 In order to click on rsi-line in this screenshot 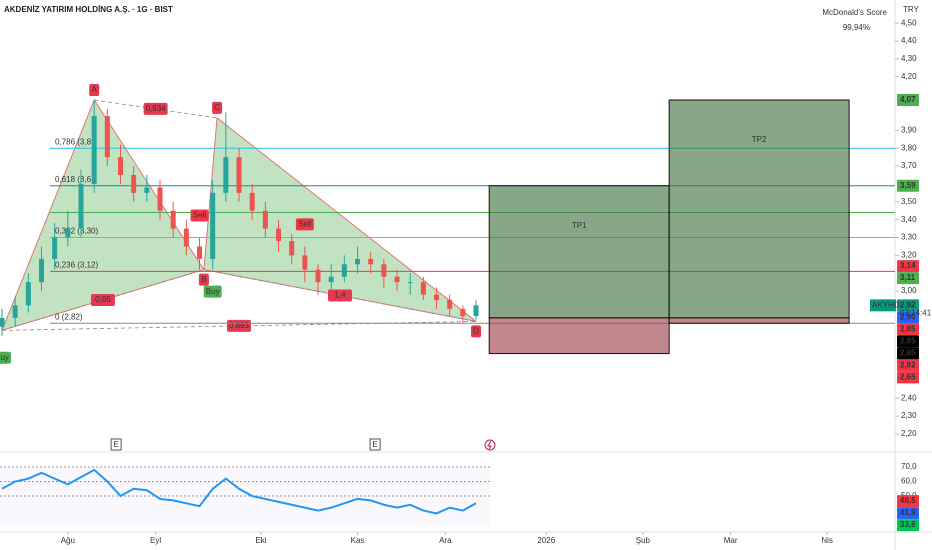, I will do `click(239, 491)`.